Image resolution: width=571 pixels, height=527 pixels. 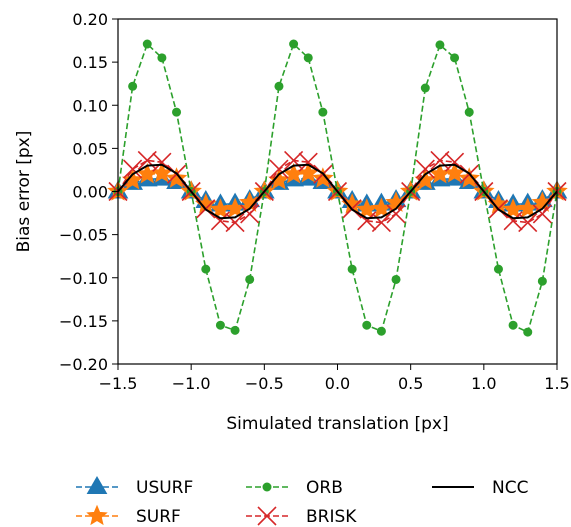 What do you see at coordinates (128, 515) in the screenshot?
I see `legend-entry-surf: SURF` at bounding box center [128, 515].